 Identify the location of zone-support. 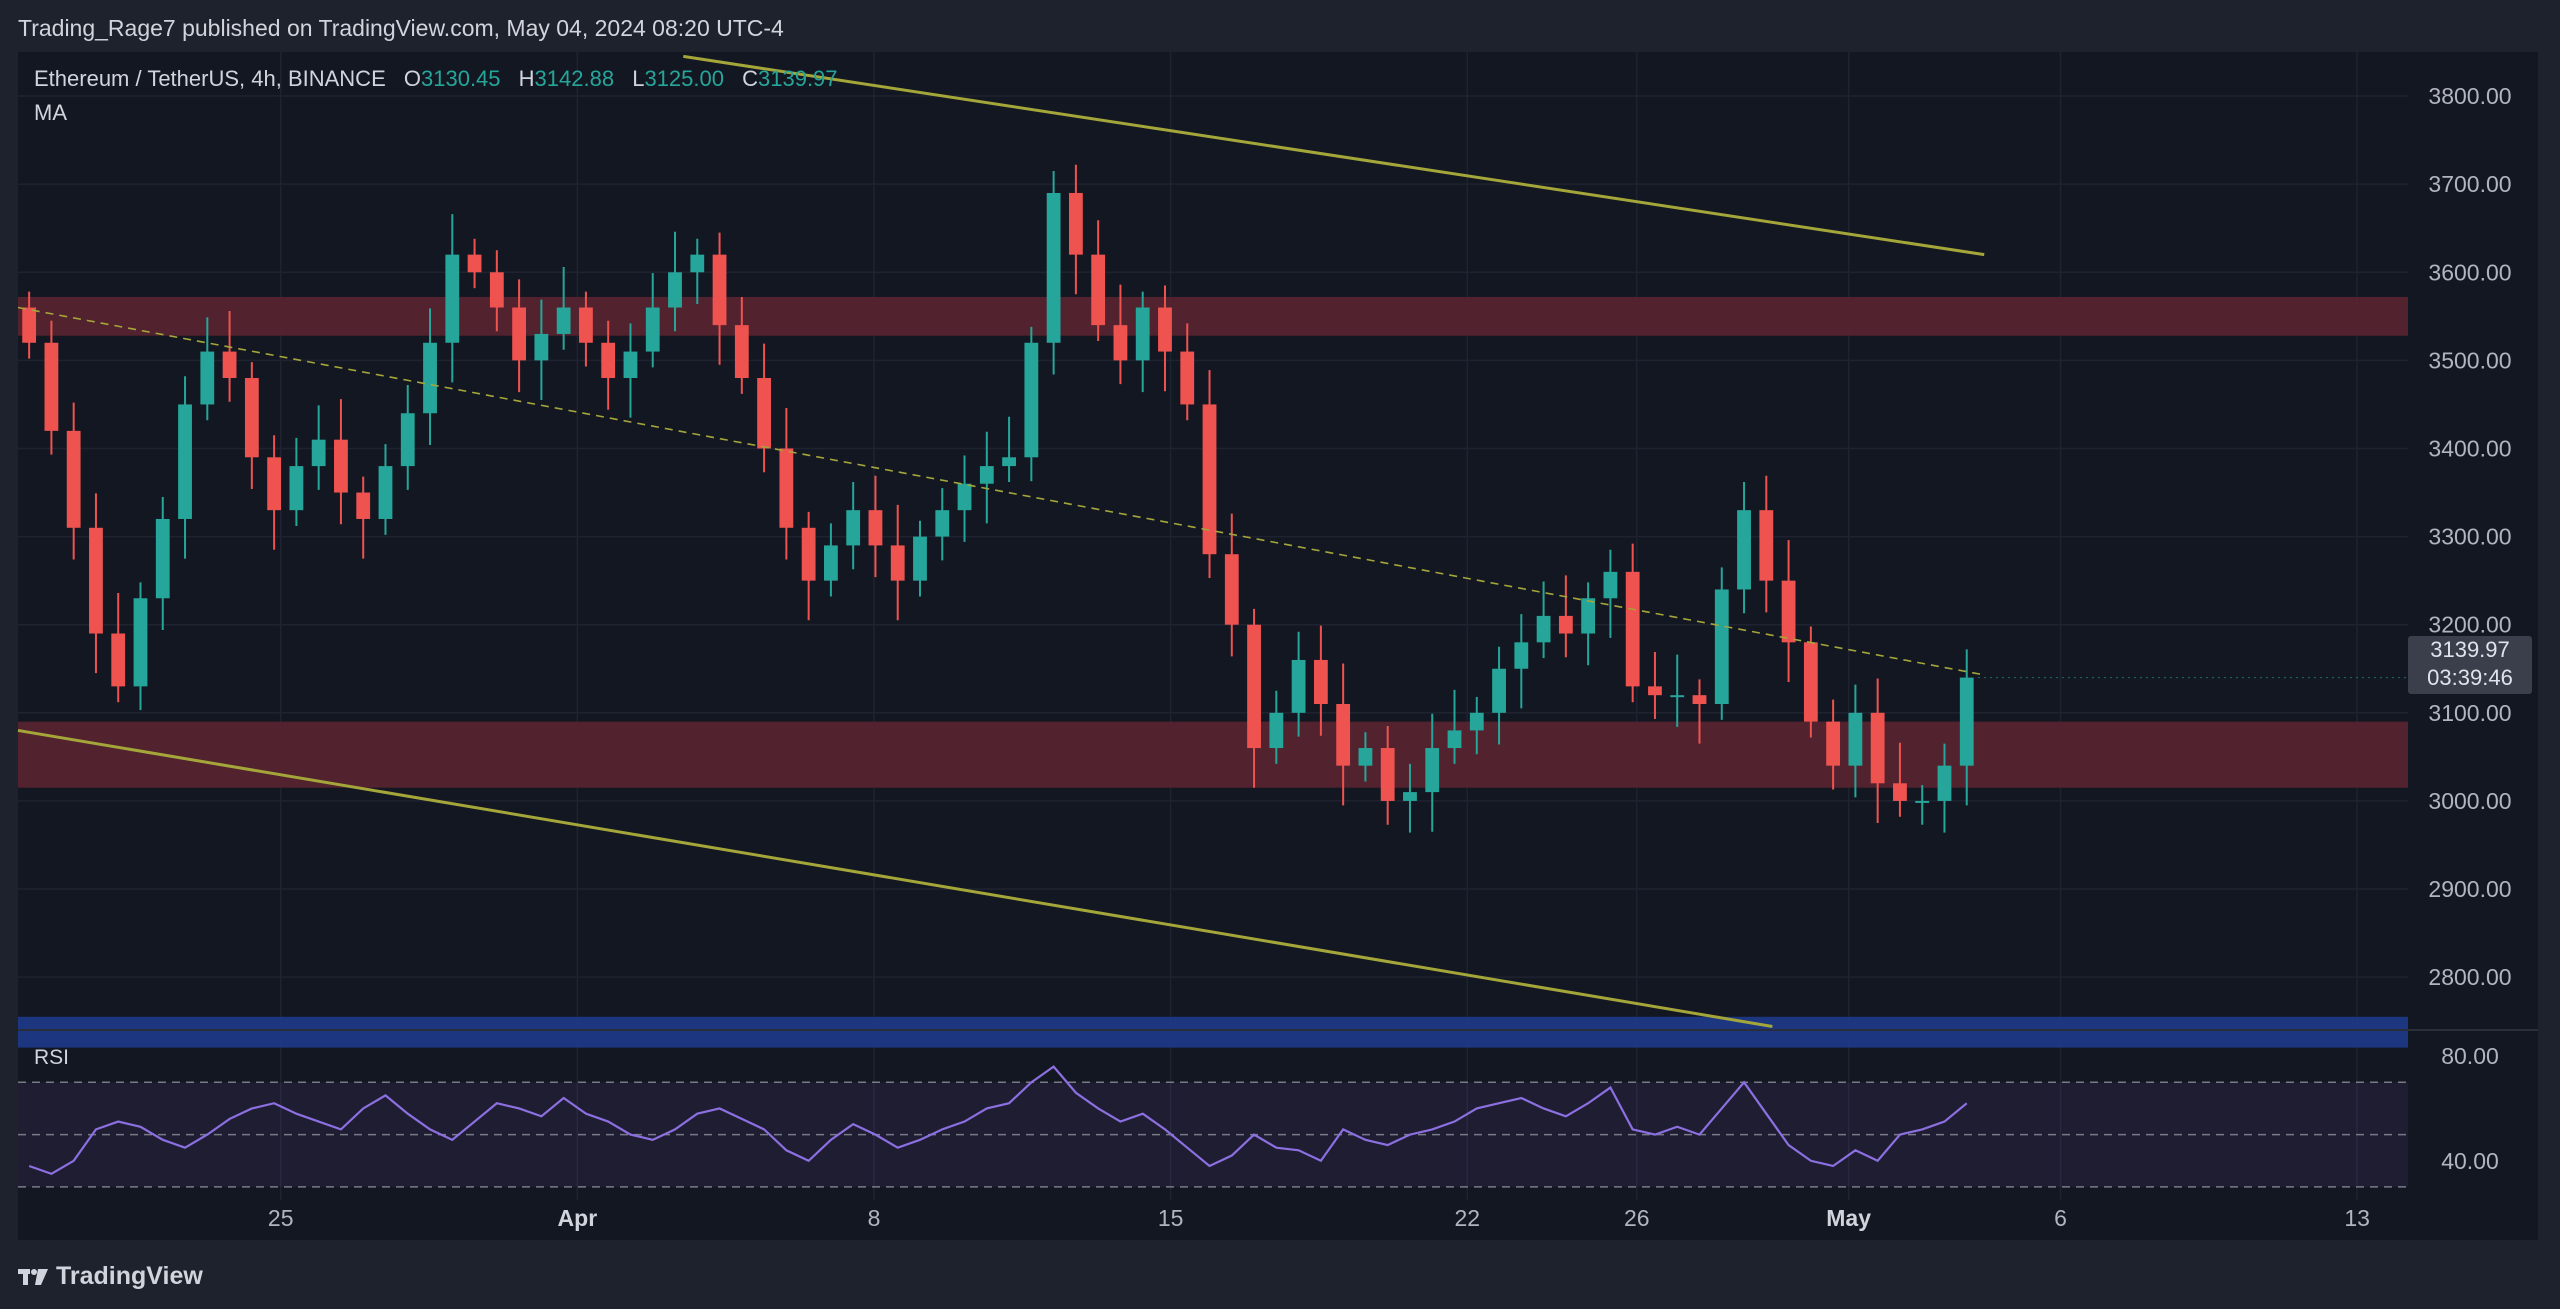
(1213, 754).